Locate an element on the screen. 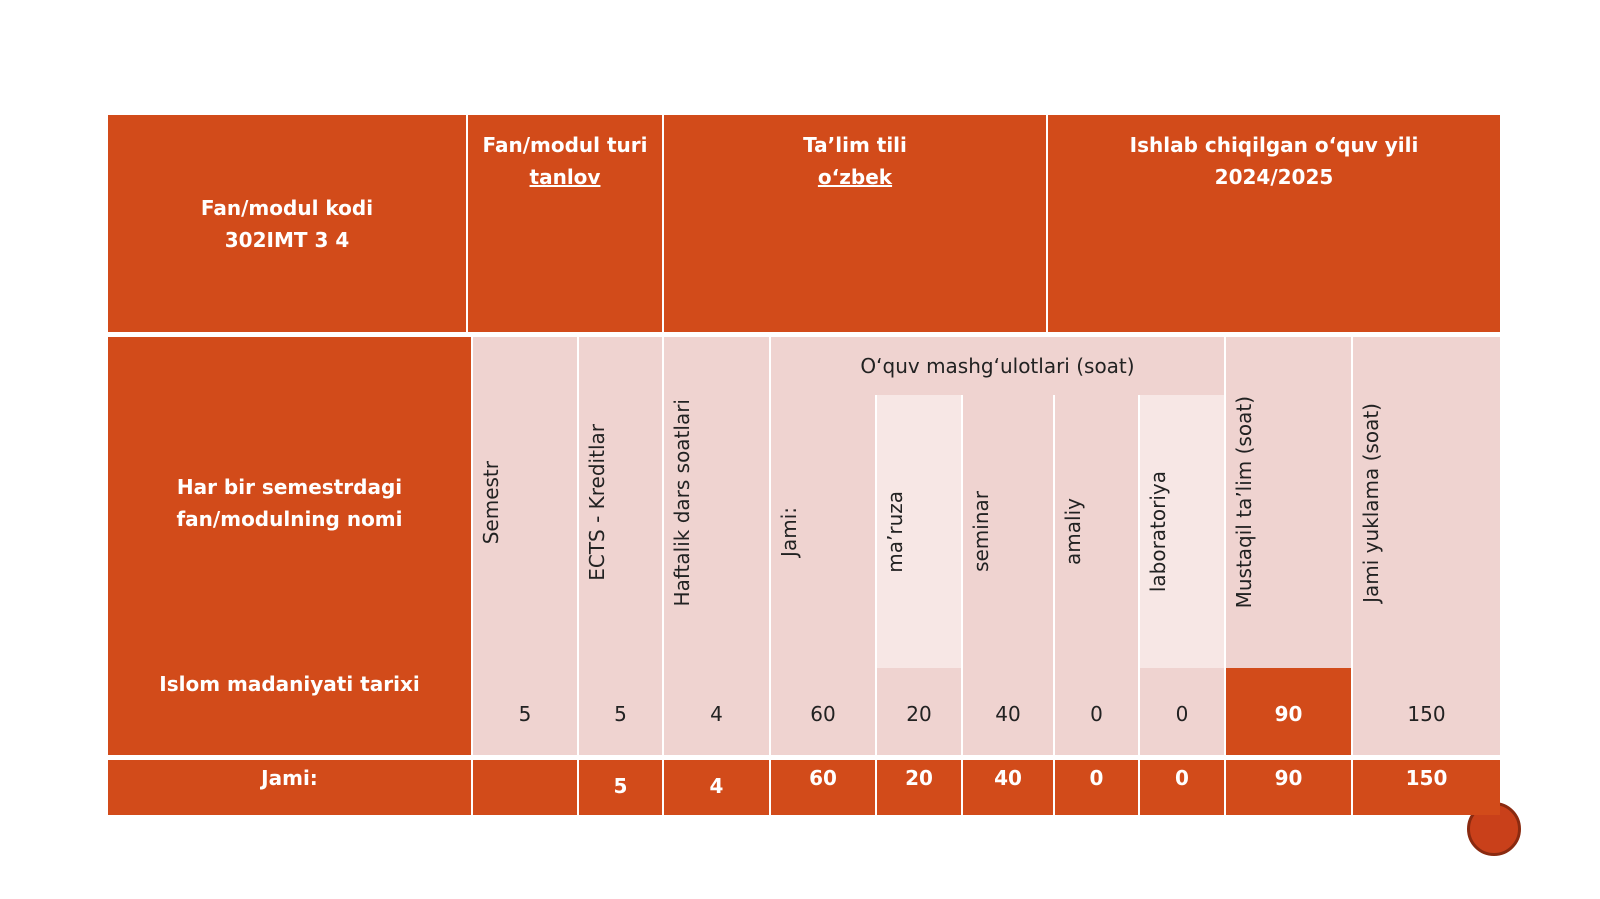 The width and height of the screenshot is (1600, 899). column-header: seminar is located at coordinates (1008, 531).